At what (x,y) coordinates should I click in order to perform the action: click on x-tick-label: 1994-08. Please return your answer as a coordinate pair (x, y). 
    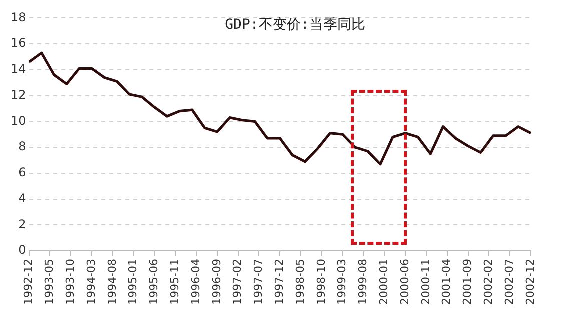
    Looking at the image, I should click on (112, 282).